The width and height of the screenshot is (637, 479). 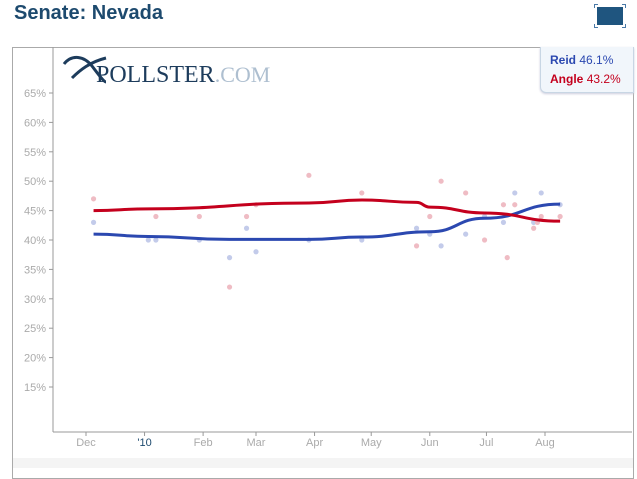 I want to click on y-tick-label: 50%, so click(x=35, y=182).